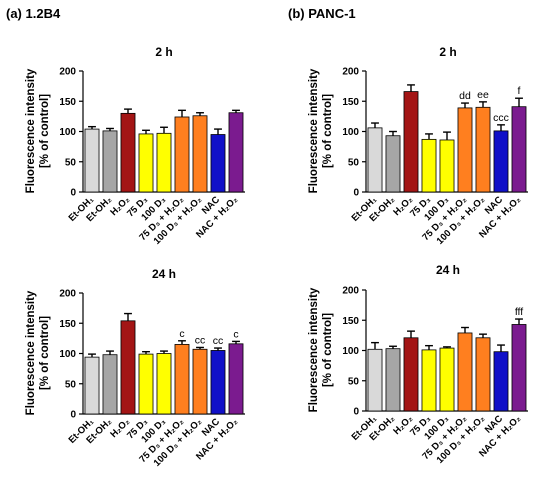  Describe the element at coordinates (447, 52) in the screenshot. I see `chart-2-title: 2 h` at that location.